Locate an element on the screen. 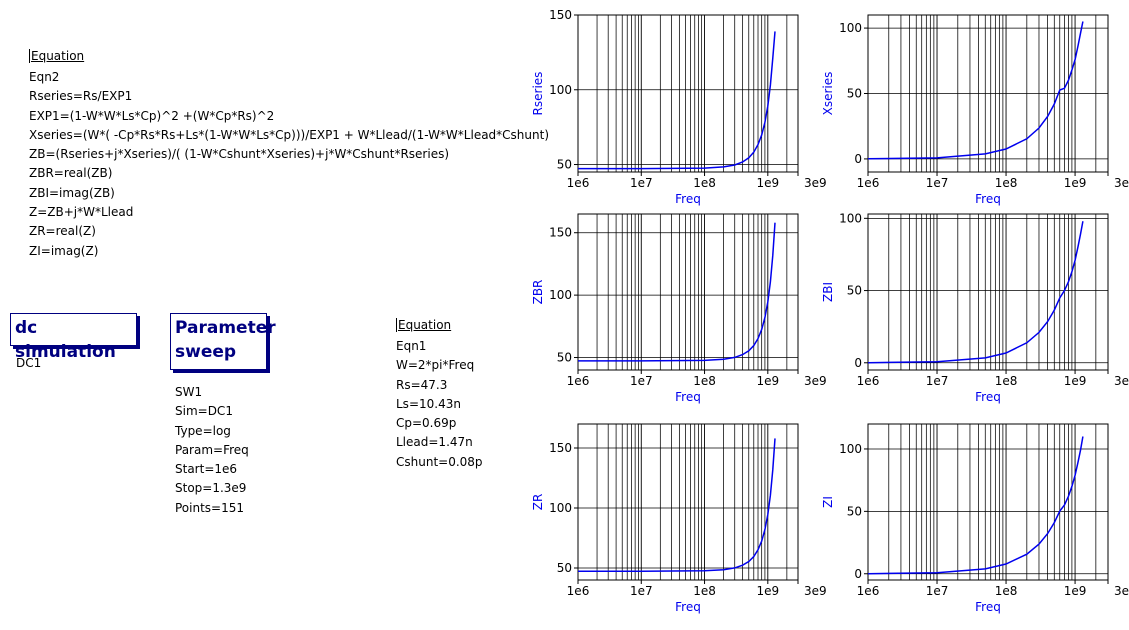 This screenshot has height=630, width=1129. equation-line: Cshunt=0.08p is located at coordinates (439, 461).